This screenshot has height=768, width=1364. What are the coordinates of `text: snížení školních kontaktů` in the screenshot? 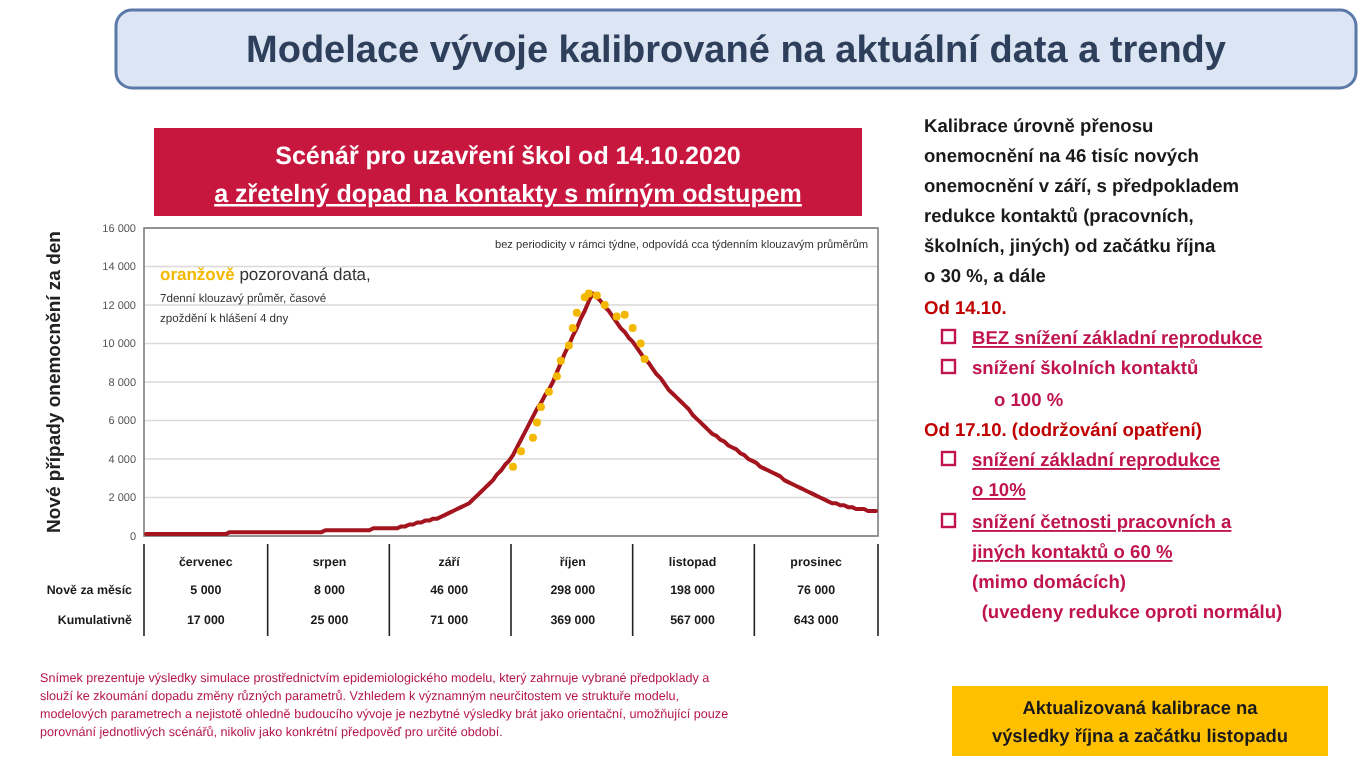 It's located at (1085, 368).